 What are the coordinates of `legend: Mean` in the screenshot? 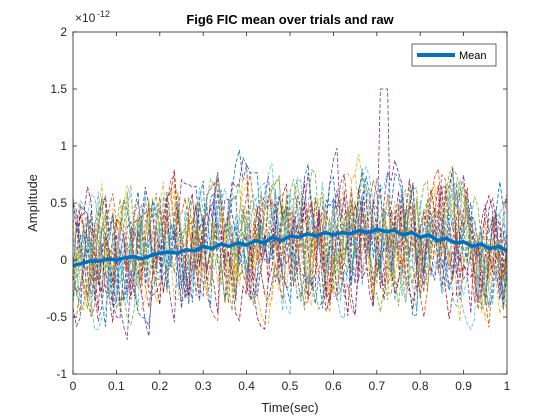 It's located at (454, 55).